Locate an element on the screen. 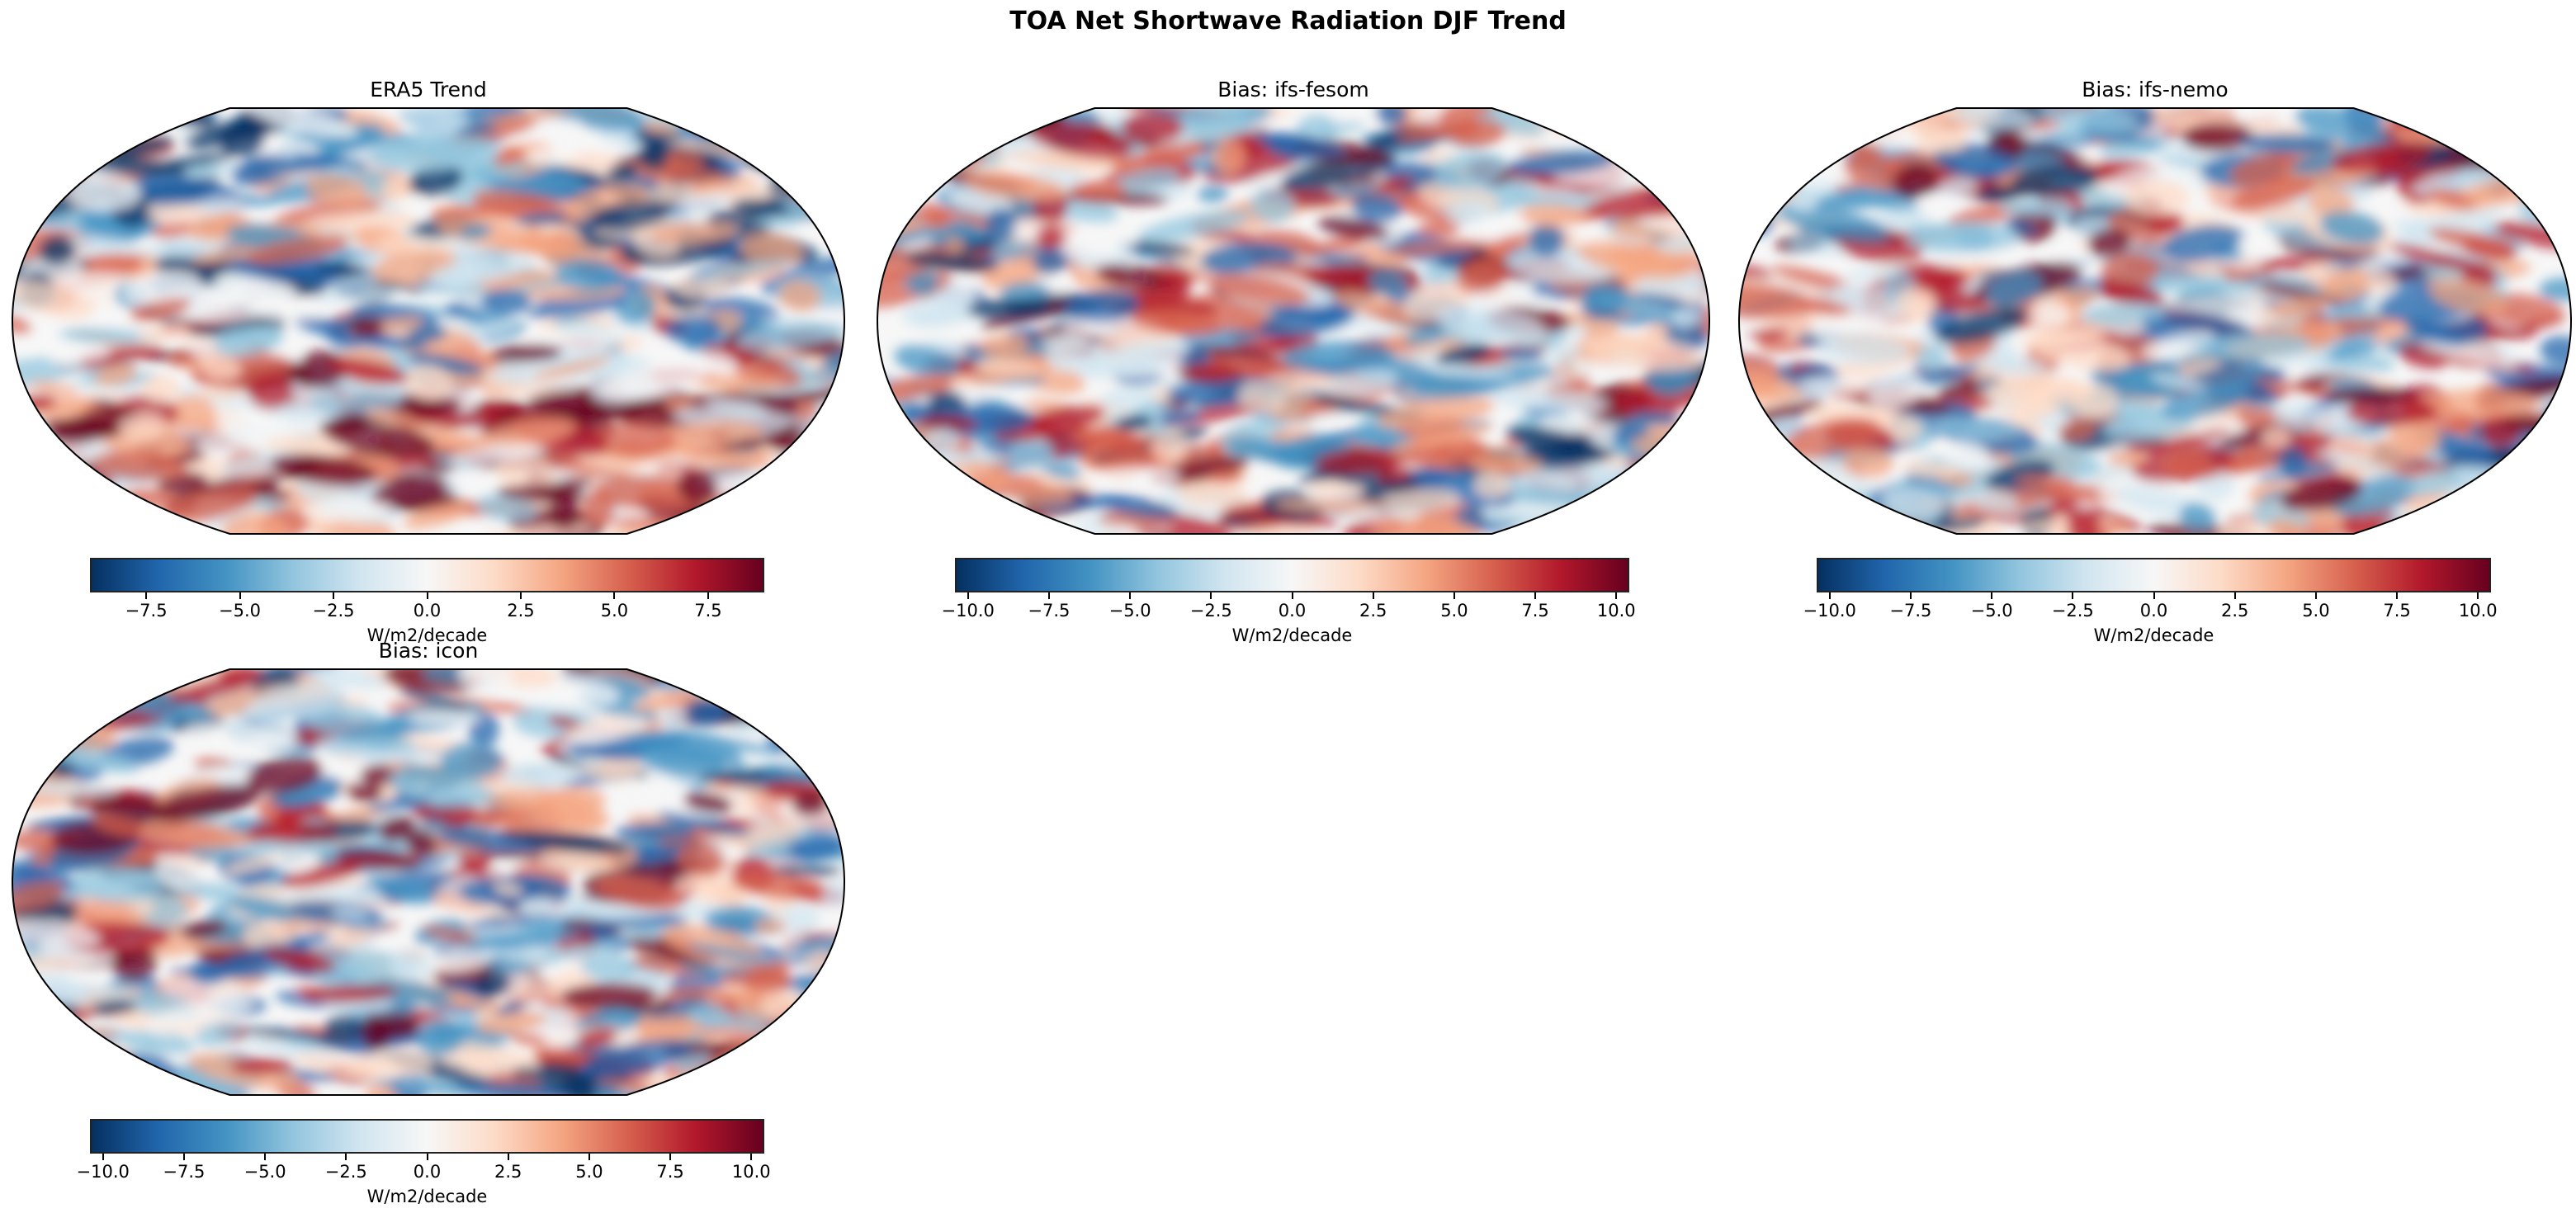 The height and width of the screenshot is (1213, 2576). map-heatmap is located at coordinates (428, 321).